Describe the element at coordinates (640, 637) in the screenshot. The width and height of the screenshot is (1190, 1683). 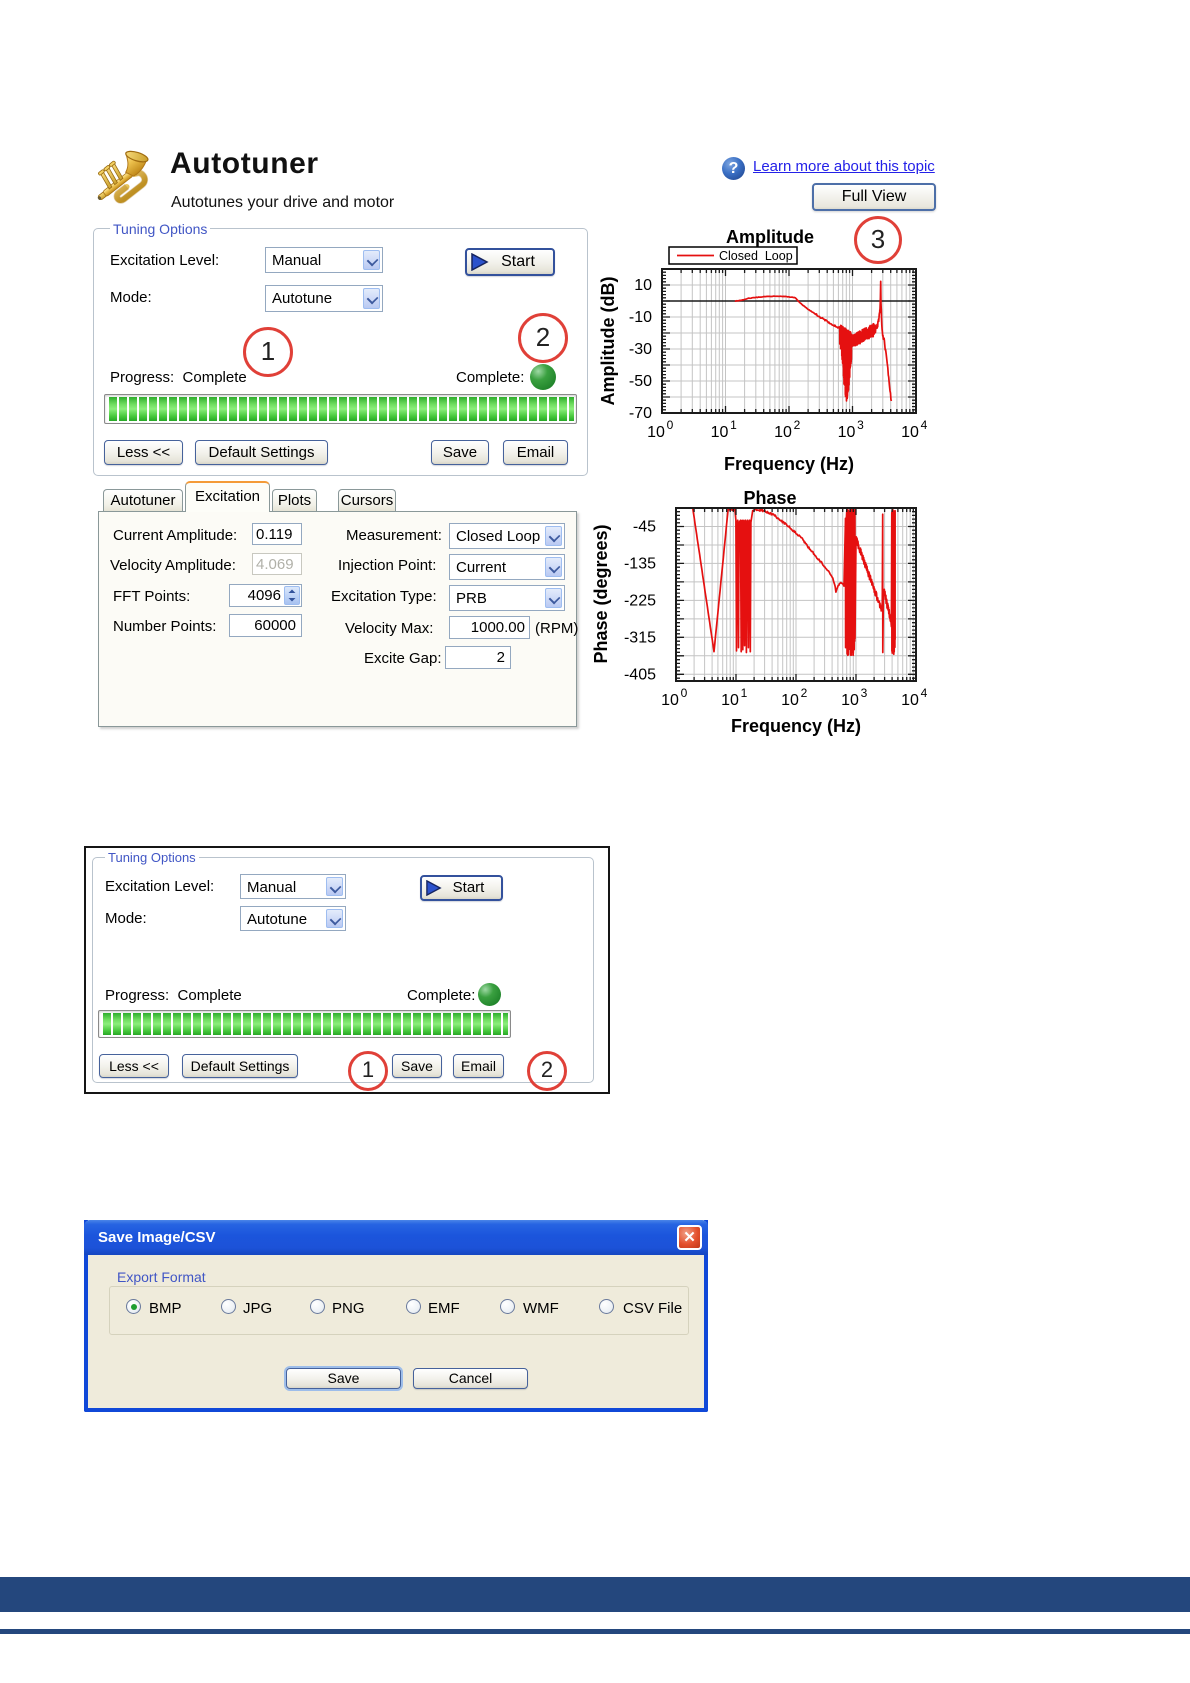
I see `svg-text: -315` at that location.